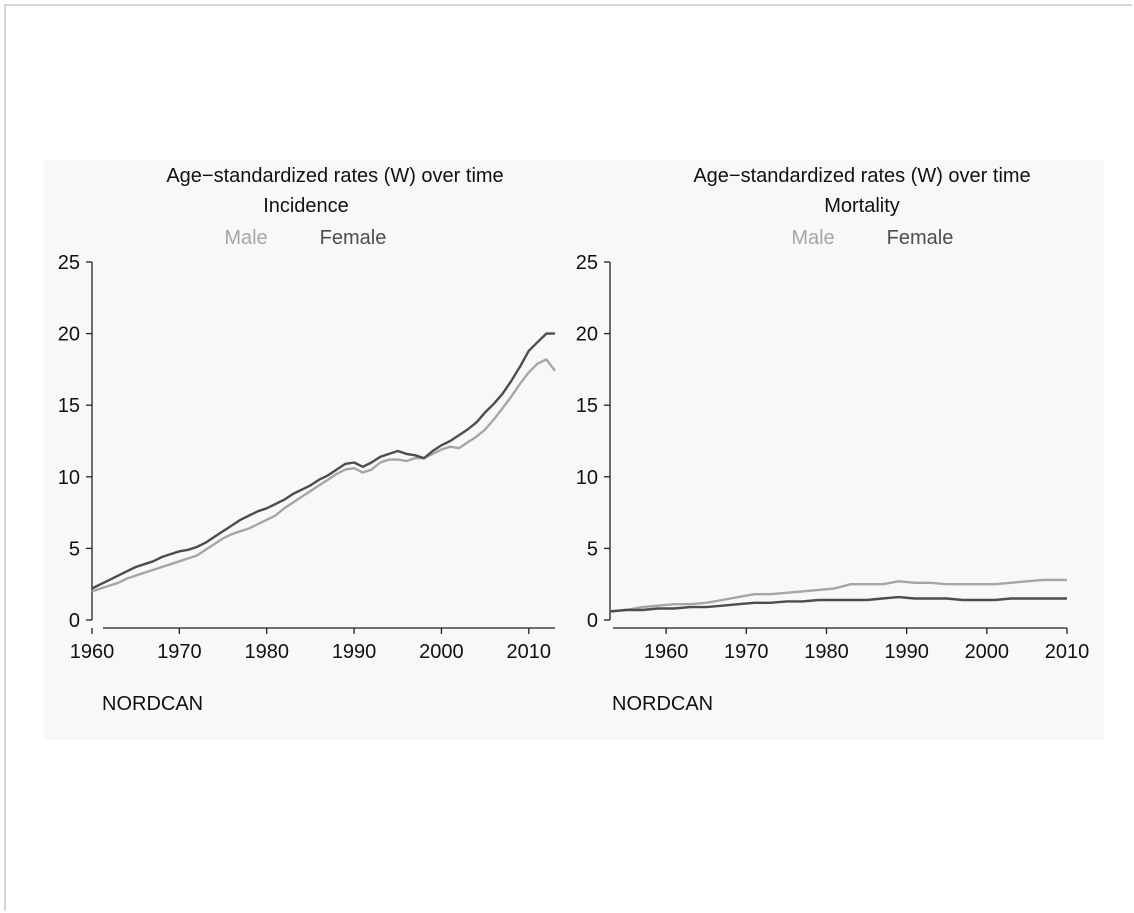 The image size is (1134, 913). I want to click on incidence-y-tick-label: 0, so click(74, 621).